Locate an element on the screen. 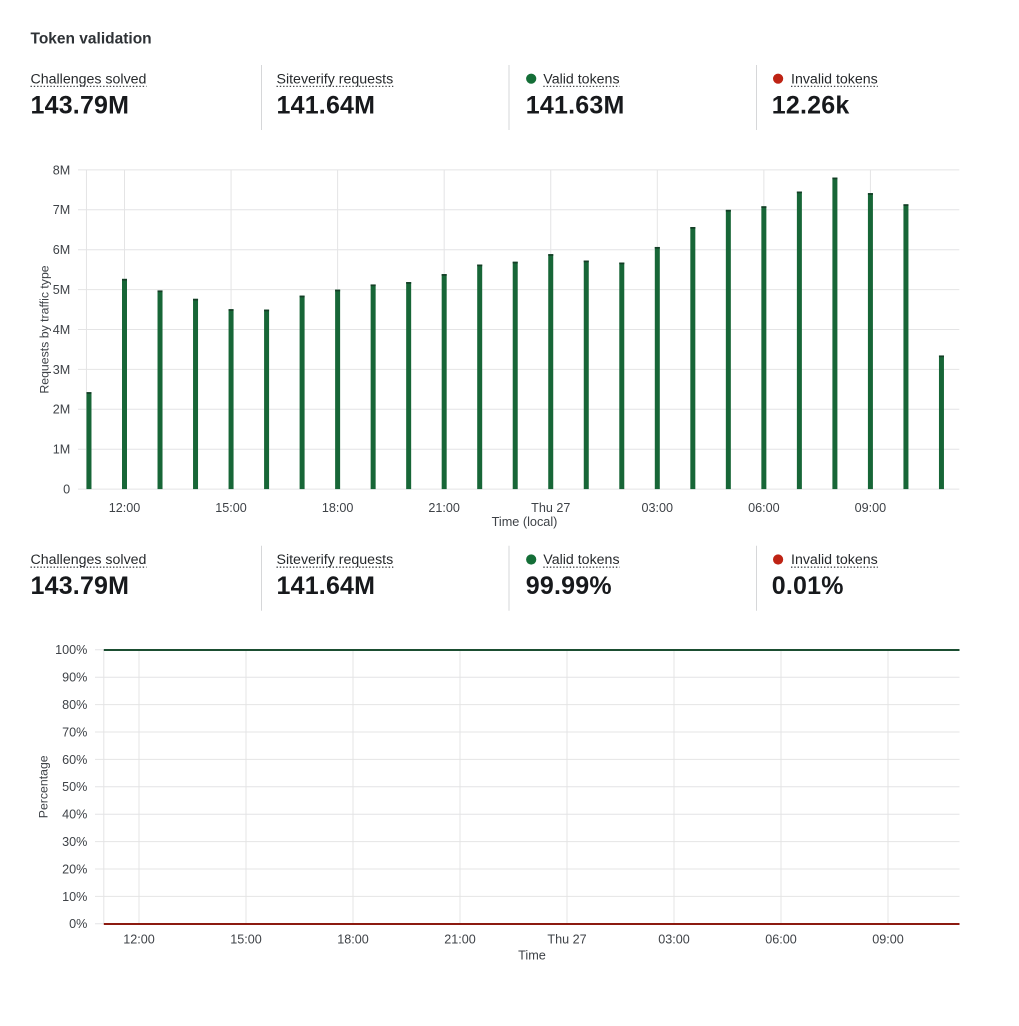  svg-text: Requests by traffic type is located at coordinates (44, 329).